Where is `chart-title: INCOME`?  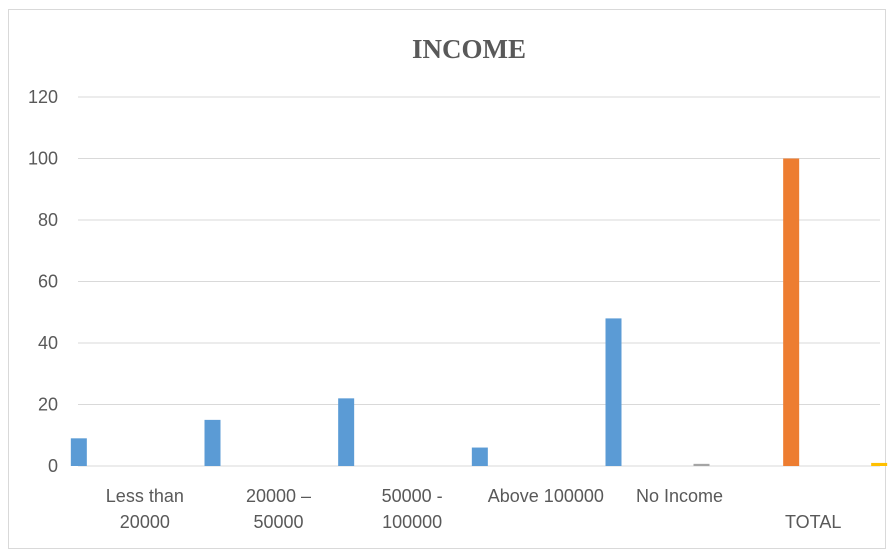
chart-title: INCOME is located at coordinates (469, 49).